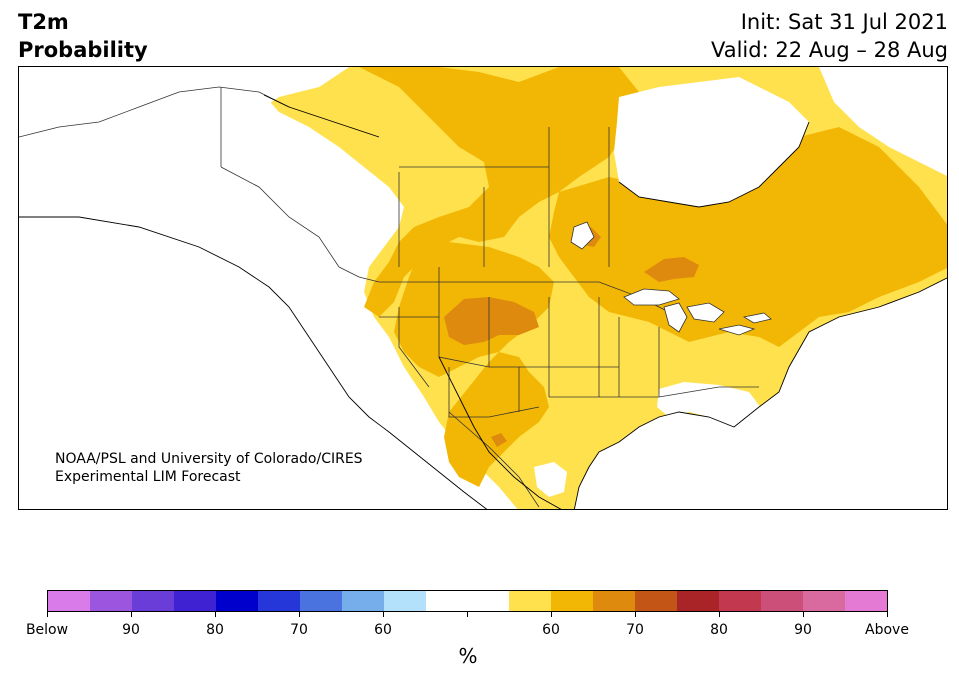  What do you see at coordinates (83, 36) in the screenshot?
I see `map-title: T2m Probability` at bounding box center [83, 36].